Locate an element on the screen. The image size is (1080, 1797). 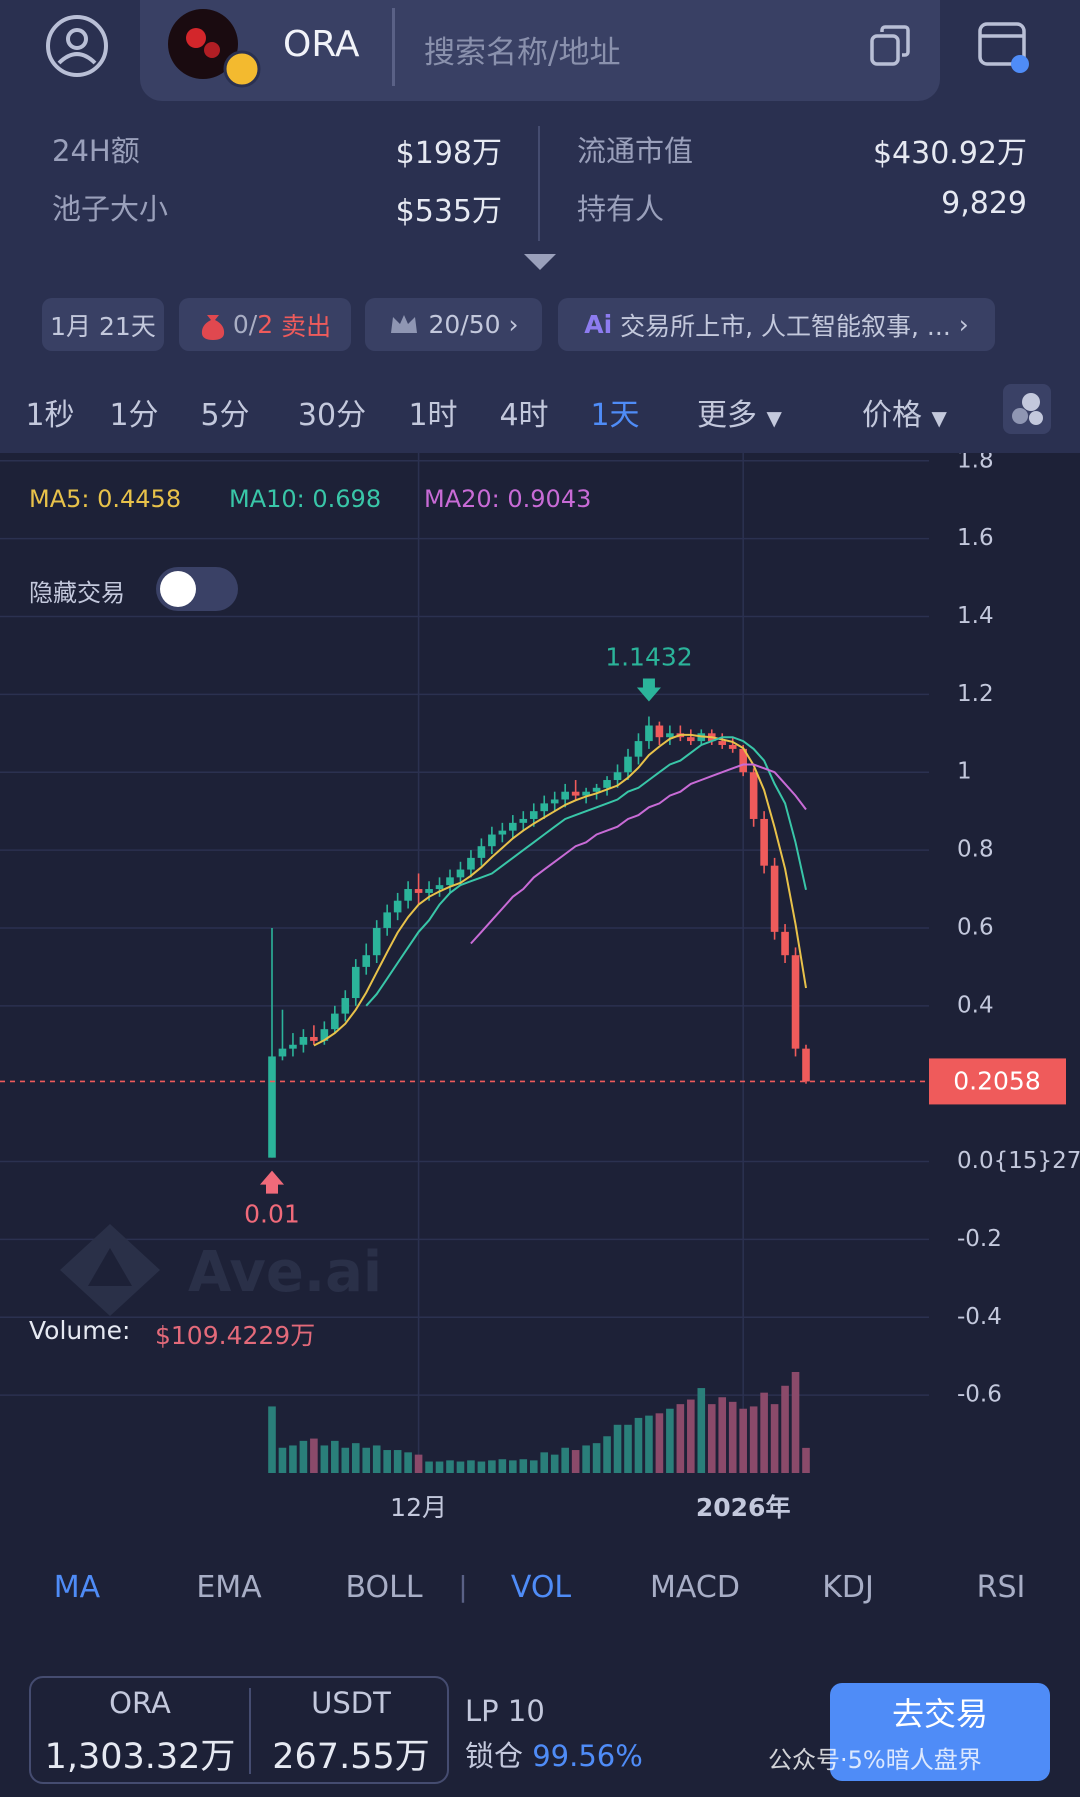
ai-icon: Ai is located at coordinates (598, 324).